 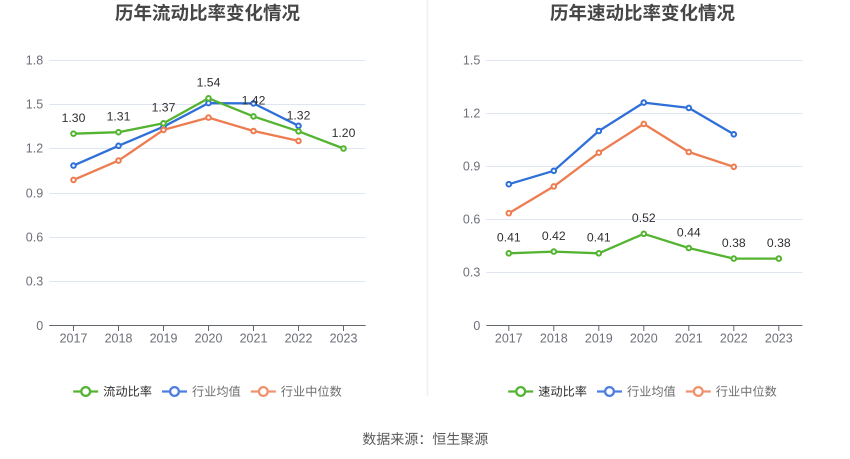 I want to click on svg-text: 1.20, so click(x=344, y=133).